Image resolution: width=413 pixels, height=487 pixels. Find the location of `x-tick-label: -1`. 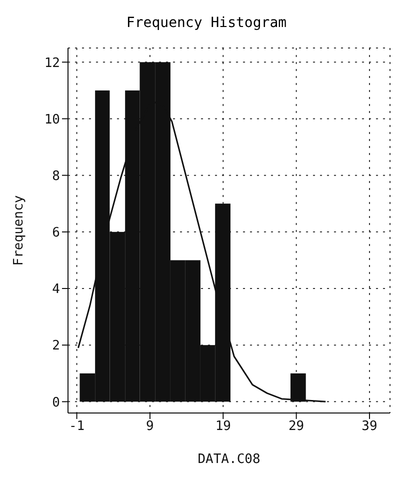

x-tick-label: -1 is located at coordinates (76, 426).